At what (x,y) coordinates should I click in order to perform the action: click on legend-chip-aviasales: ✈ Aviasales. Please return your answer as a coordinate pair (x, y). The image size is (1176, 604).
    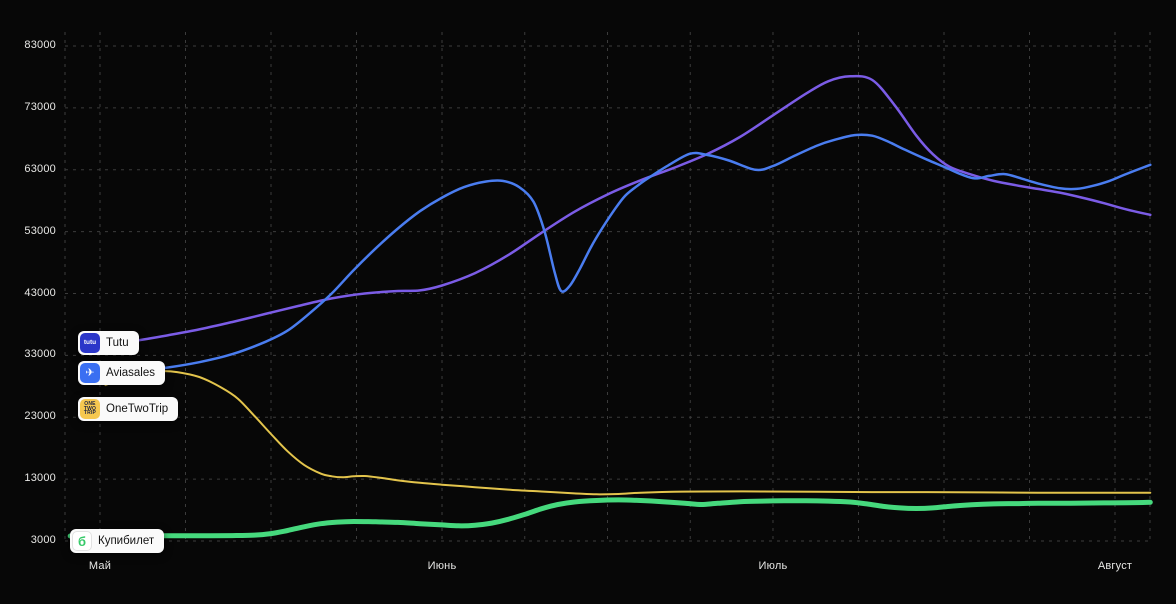
    Looking at the image, I should click on (122, 373).